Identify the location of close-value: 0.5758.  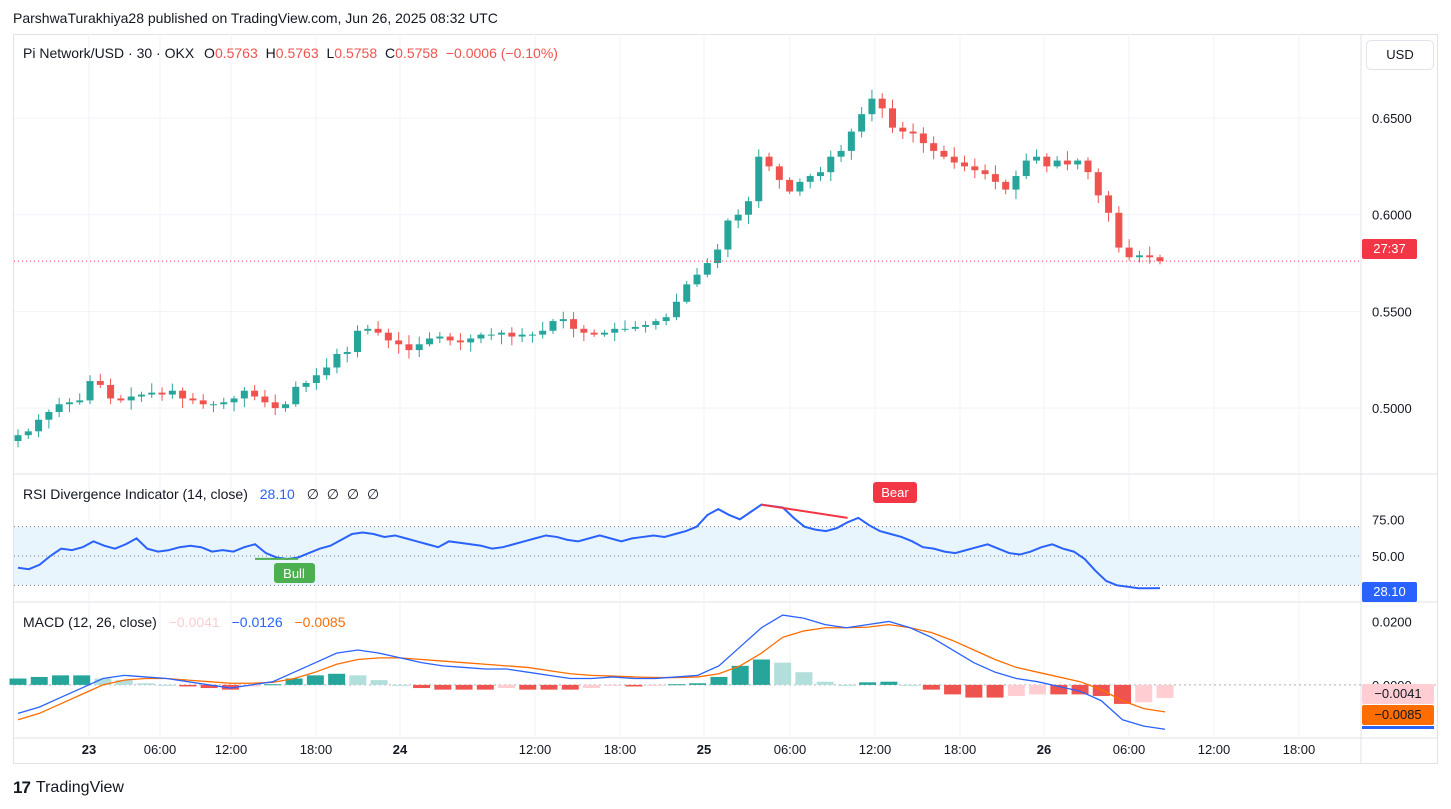
(416, 53).